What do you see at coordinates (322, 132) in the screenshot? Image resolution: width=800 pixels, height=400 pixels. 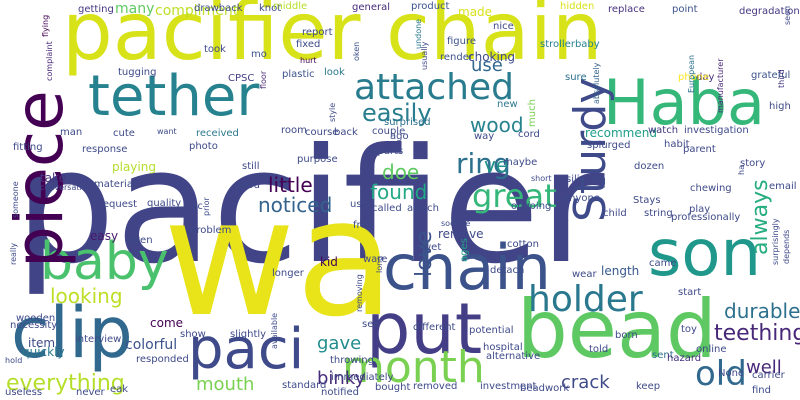 I see `cloud-word: course` at bounding box center [322, 132].